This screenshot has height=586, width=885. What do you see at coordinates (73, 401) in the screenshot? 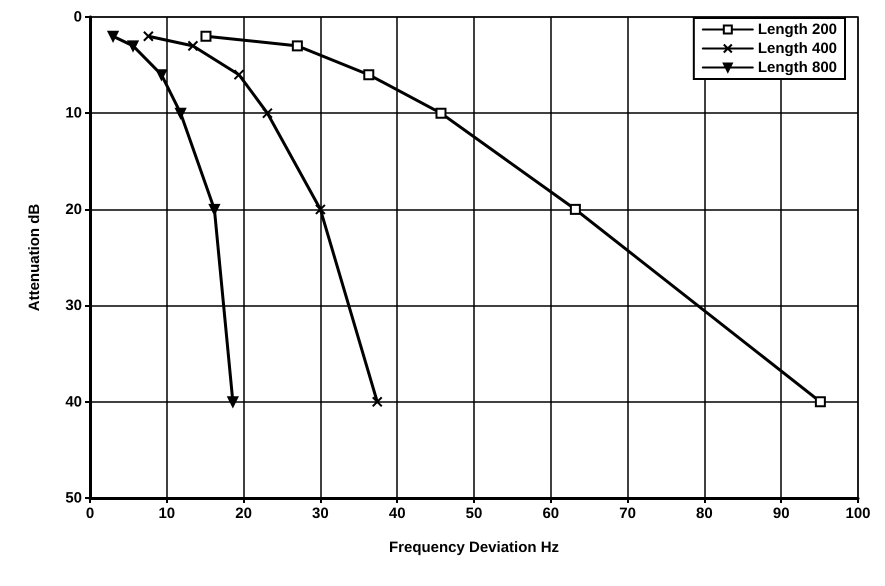
I see `y-tick-label: 40` at bounding box center [73, 401].